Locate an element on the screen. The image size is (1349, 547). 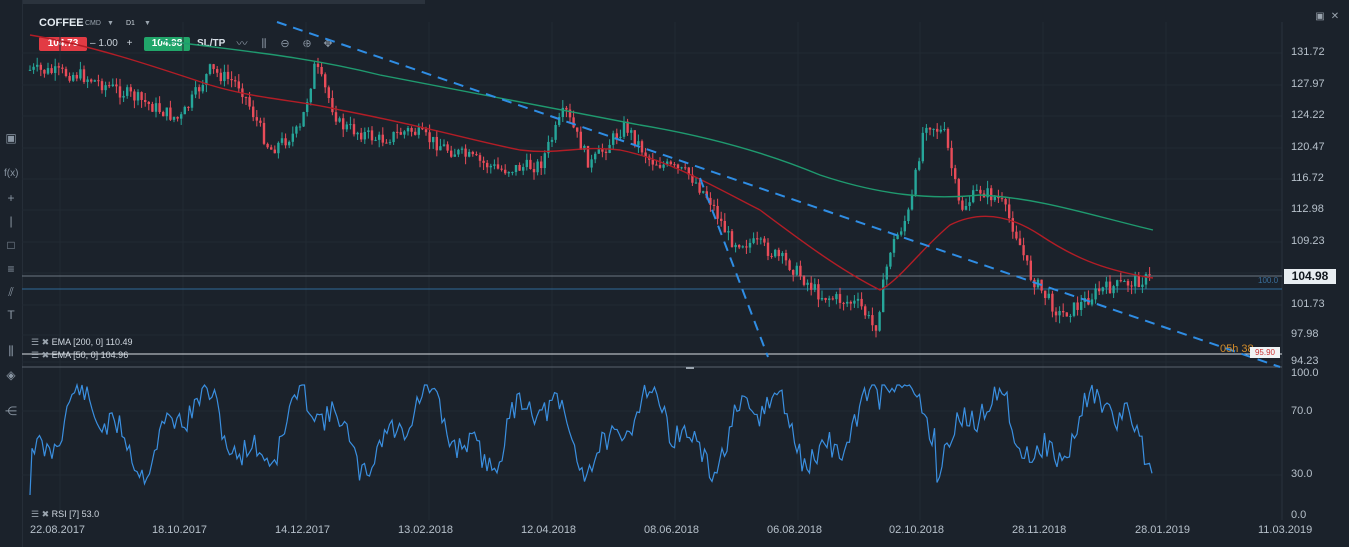
date-tick: 11.03.2019 is located at coordinates (1285, 530).